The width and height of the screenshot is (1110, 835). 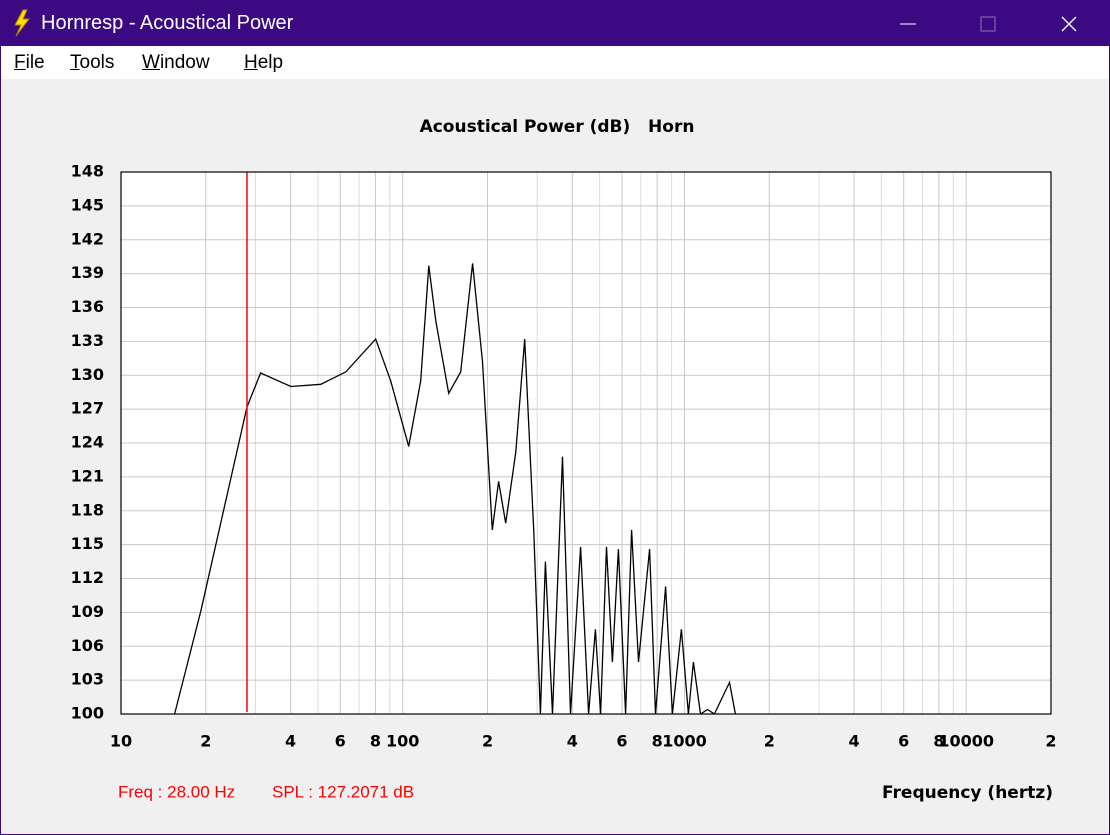 What do you see at coordinates (87, 340) in the screenshot?
I see `y-tick-label: 133` at bounding box center [87, 340].